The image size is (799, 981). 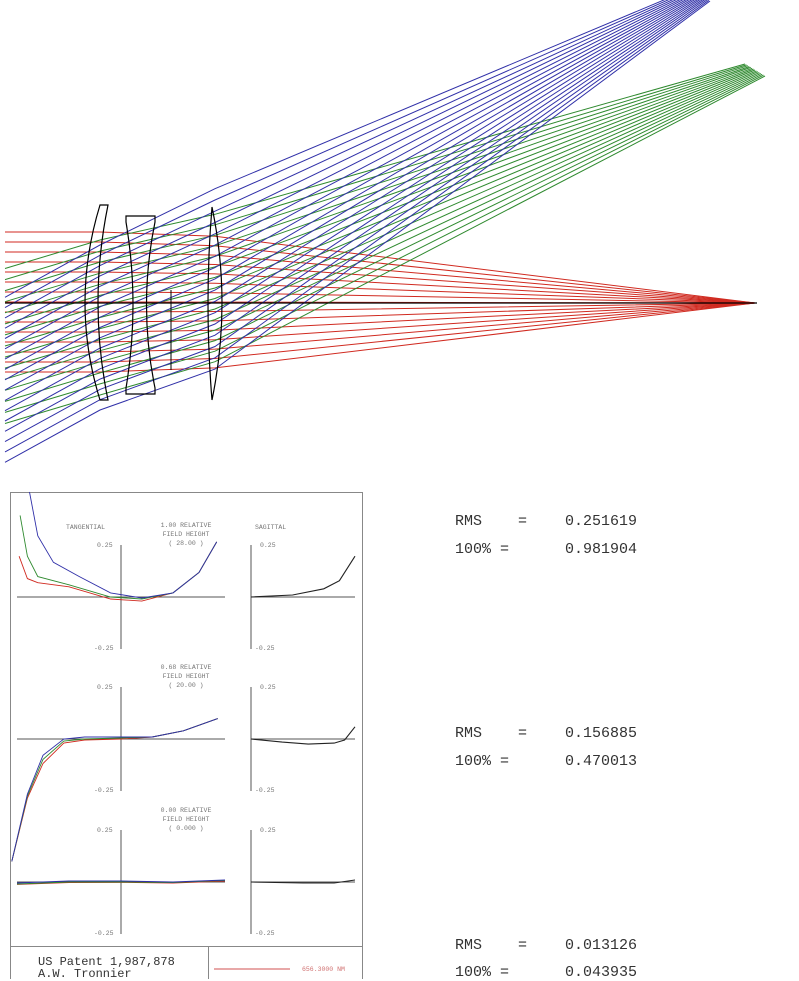 What do you see at coordinates (601, 549) in the screenshot?
I see `hundred-value: 0.981904` at bounding box center [601, 549].